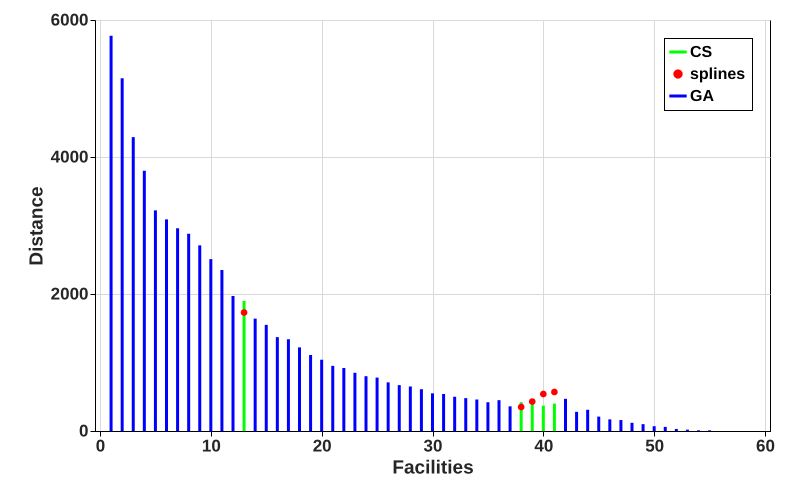 The height and width of the screenshot is (492, 785). Describe the element at coordinates (37, 226) in the screenshot. I see `y-axis-title: Distance` at that location.